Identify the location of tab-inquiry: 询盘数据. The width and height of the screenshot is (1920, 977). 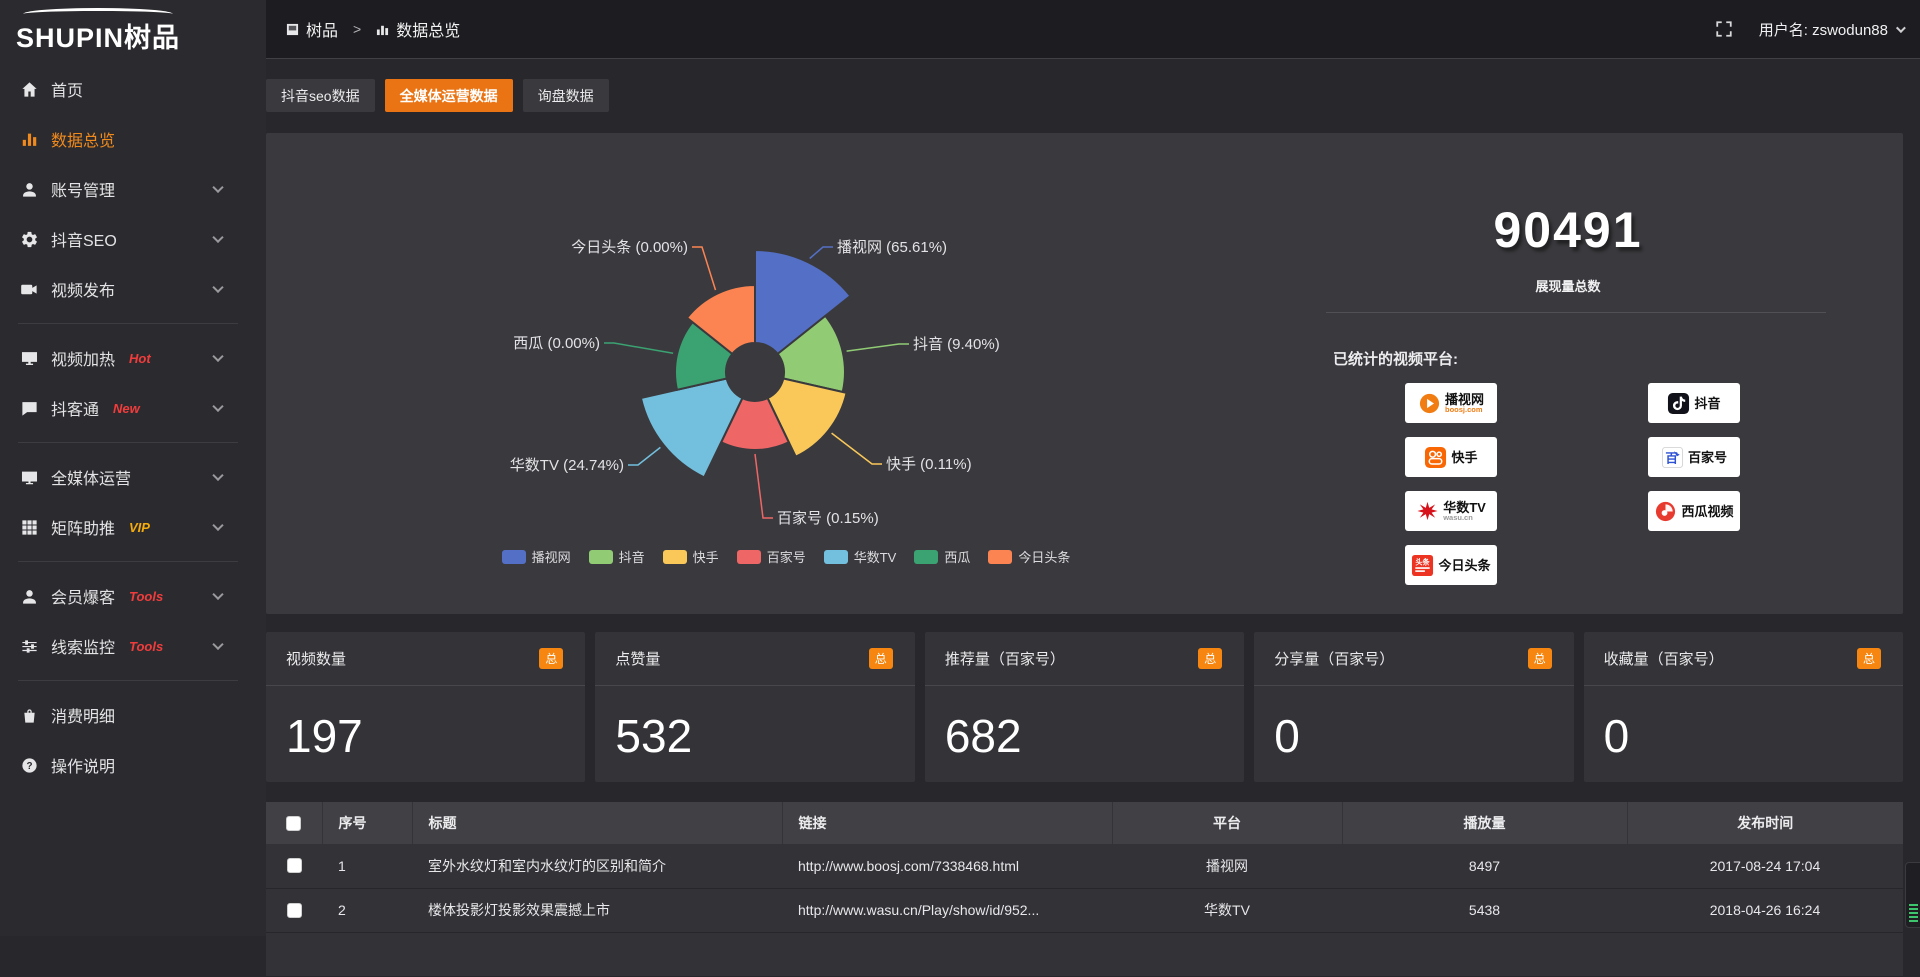
(566, 95).